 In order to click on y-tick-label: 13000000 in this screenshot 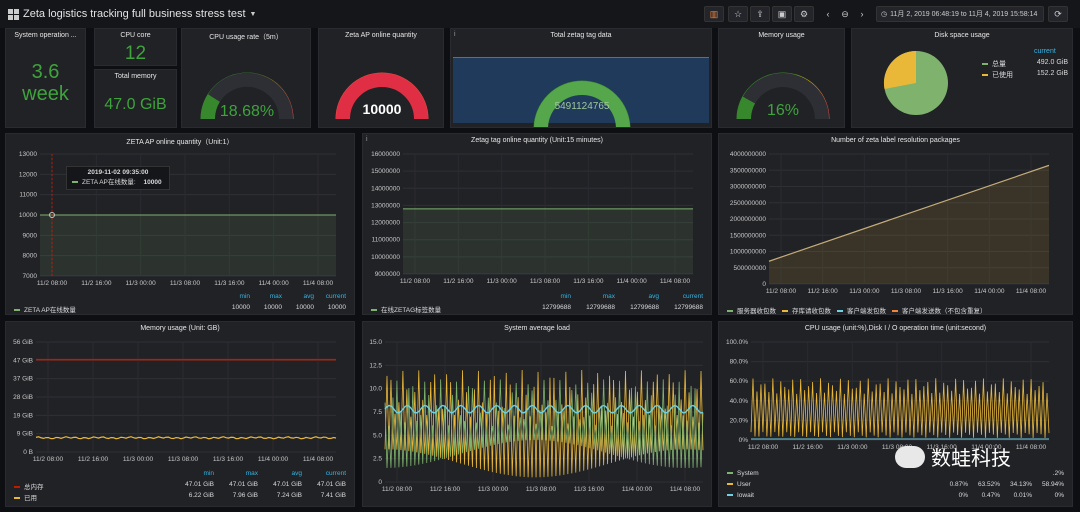, I will do `click(385, 205)`.